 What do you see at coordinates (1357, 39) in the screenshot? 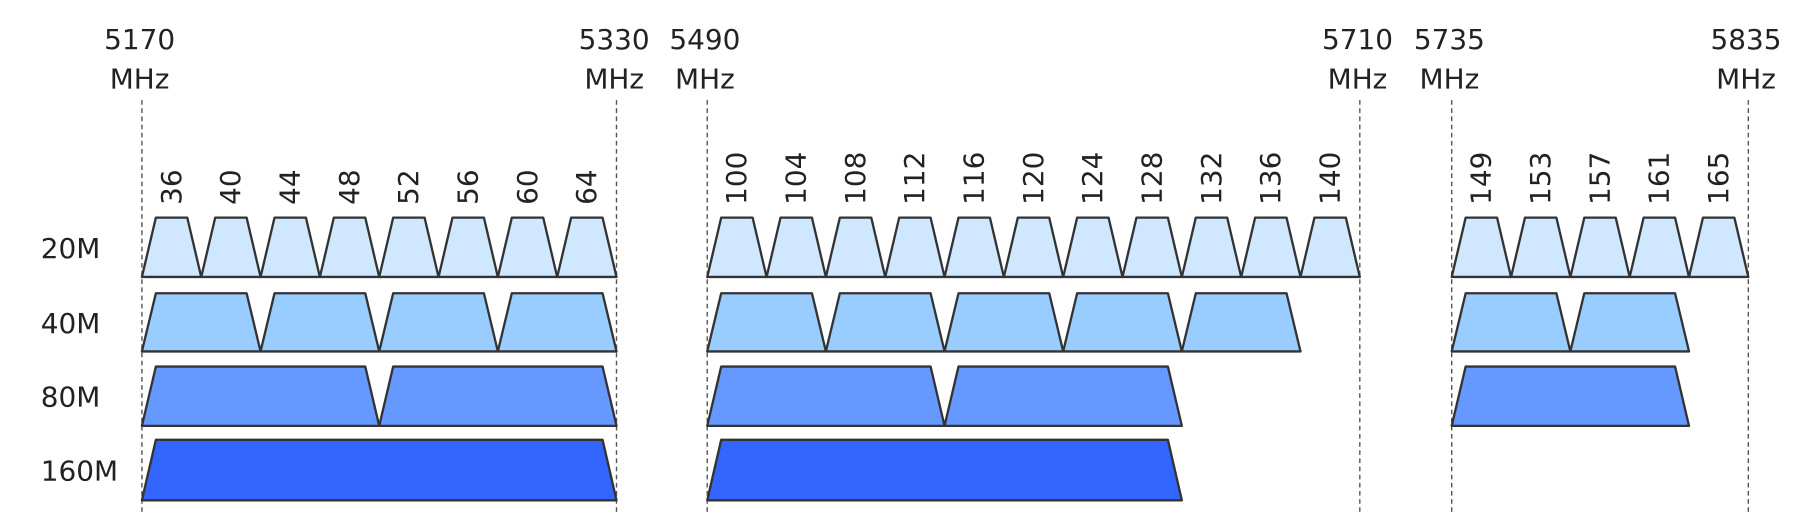
I see `frequency-value: 5710` at bounding box center [1357, 39].